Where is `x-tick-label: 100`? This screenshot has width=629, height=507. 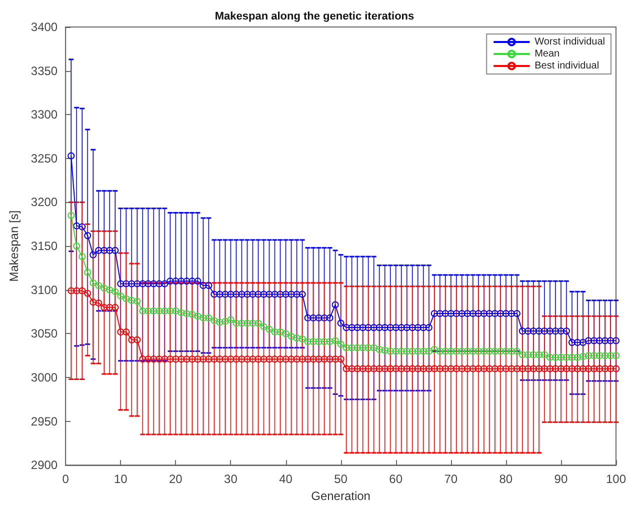 x-tick-label: 100 is located at coordinates (616, 479).